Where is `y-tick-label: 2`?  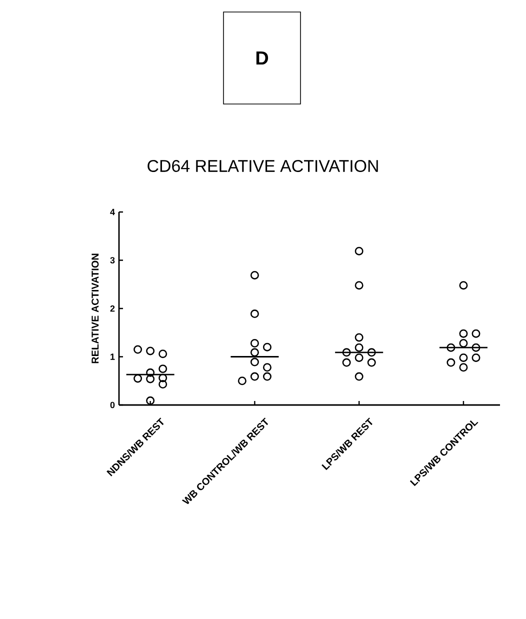
y-tick-label: 2 is located at coordinates (112, 308).